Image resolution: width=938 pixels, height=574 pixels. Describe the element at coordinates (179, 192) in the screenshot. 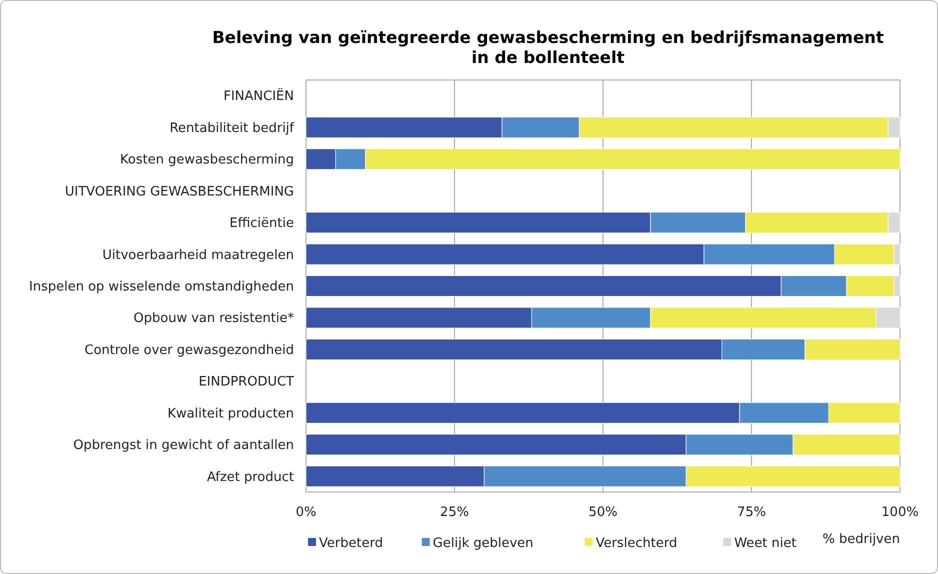

I see `y-tick-label: UITVOERING GEWASBESCHERMING` at that location.